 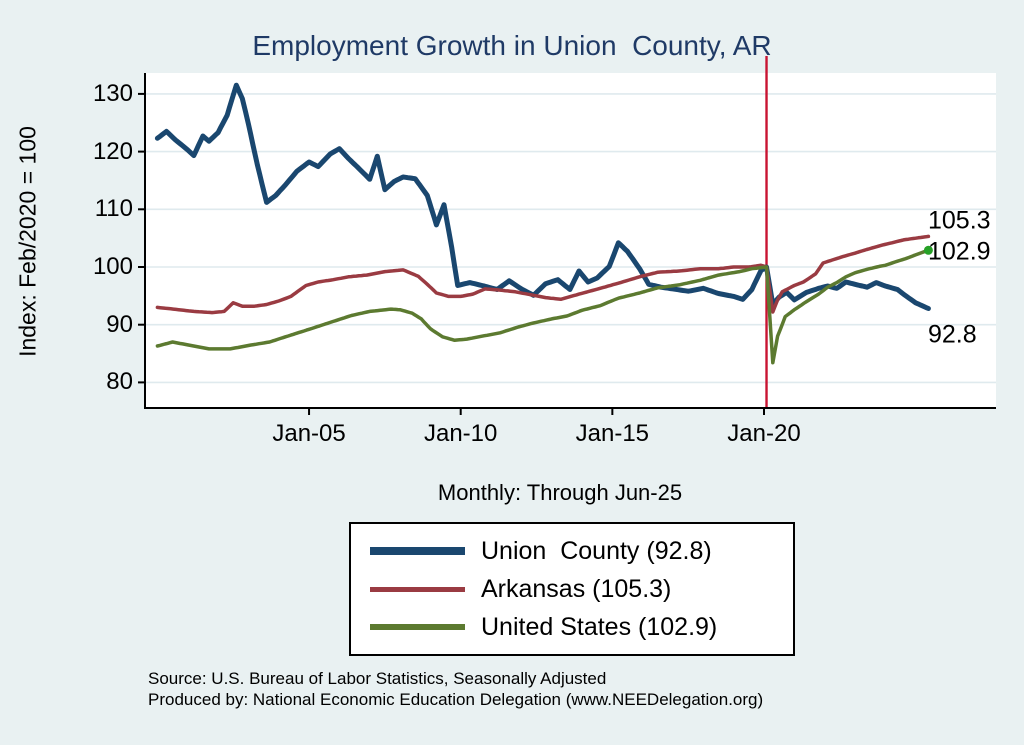 I want to click on y-tick-label-100: 100, so click(x=112, y=266).